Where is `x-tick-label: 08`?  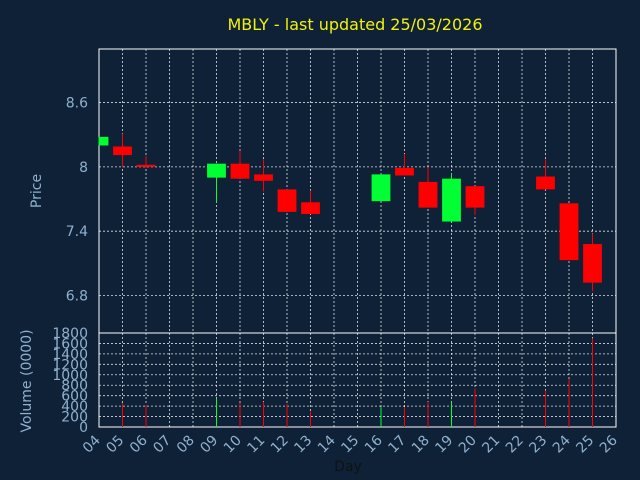 x-tick-label: 08 is located at coordinates (186, 445).